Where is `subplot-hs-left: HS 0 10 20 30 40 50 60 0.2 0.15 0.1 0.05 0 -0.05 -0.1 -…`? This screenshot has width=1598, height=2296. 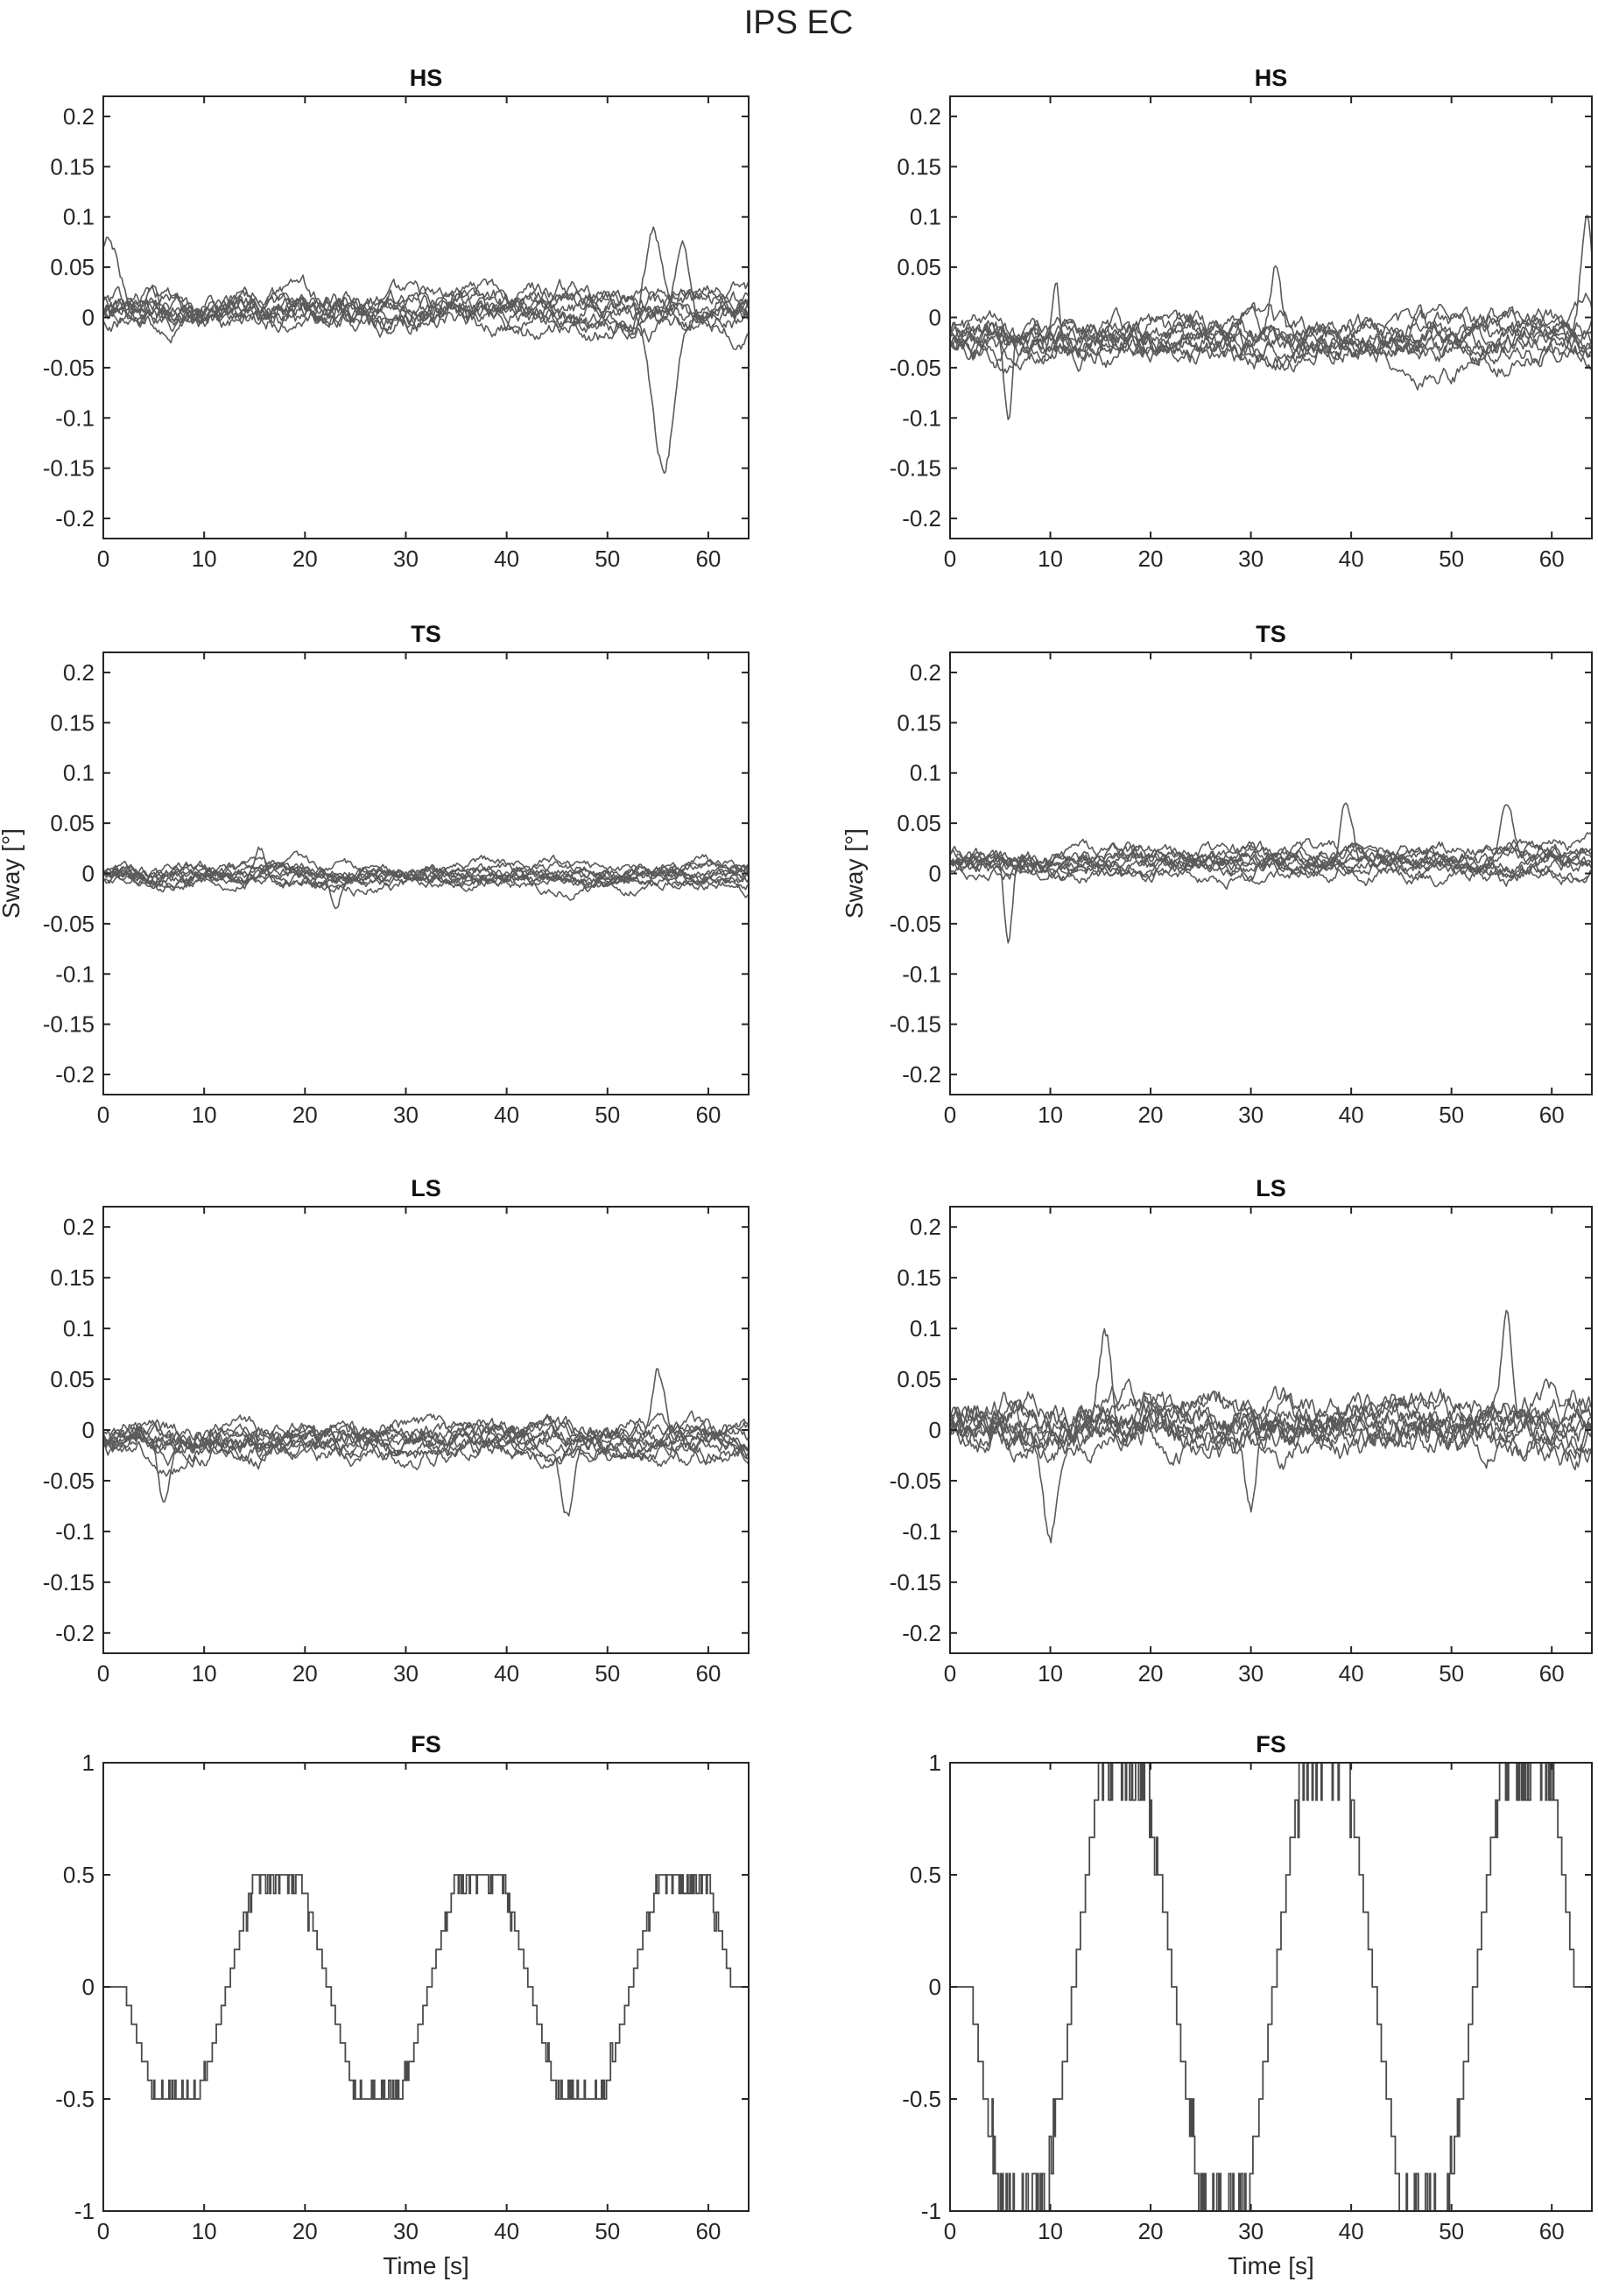
subplot-hs-left: HS 0 10 20 30 40 50 60 0.2 0.15 0.1 0.05 0 -0.05 -0.1 -… is located at coordinates (396, 318).